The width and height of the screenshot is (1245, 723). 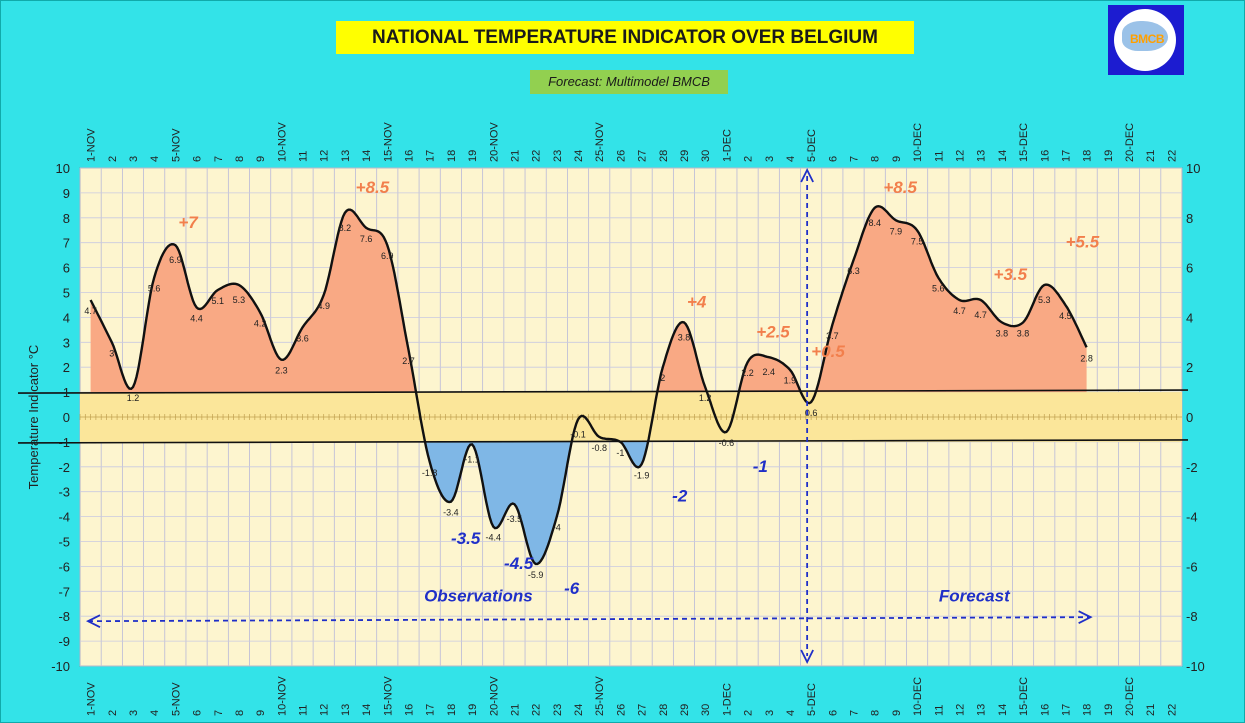 What do you see at coordinates (685, 156) in the screenshot?
I see `x-tick-label-top: 29` at bounding box center [685, 156].